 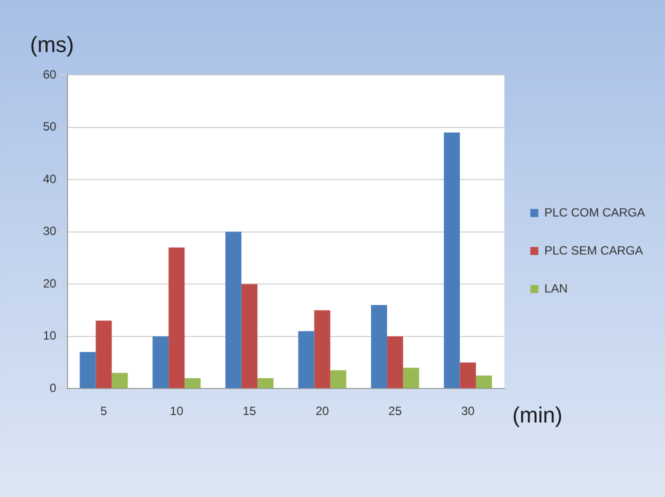 I want to click on y-tick-label: 10, so click(x=49, y=335).